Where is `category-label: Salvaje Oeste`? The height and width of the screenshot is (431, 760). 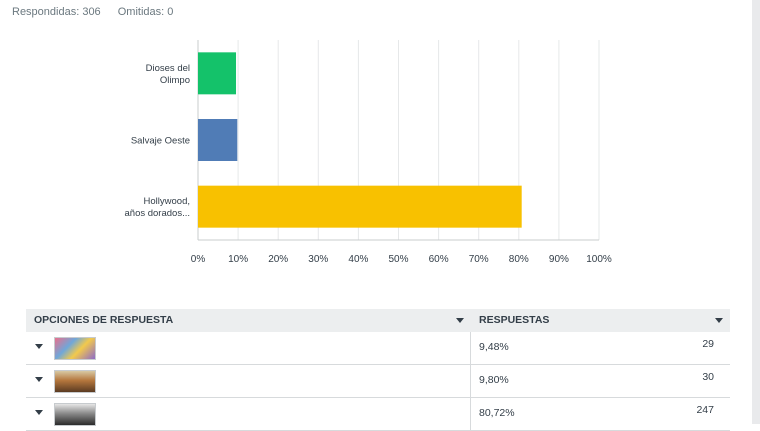 category-label: Salvaje Oeste is located at coordinates (160, 141).